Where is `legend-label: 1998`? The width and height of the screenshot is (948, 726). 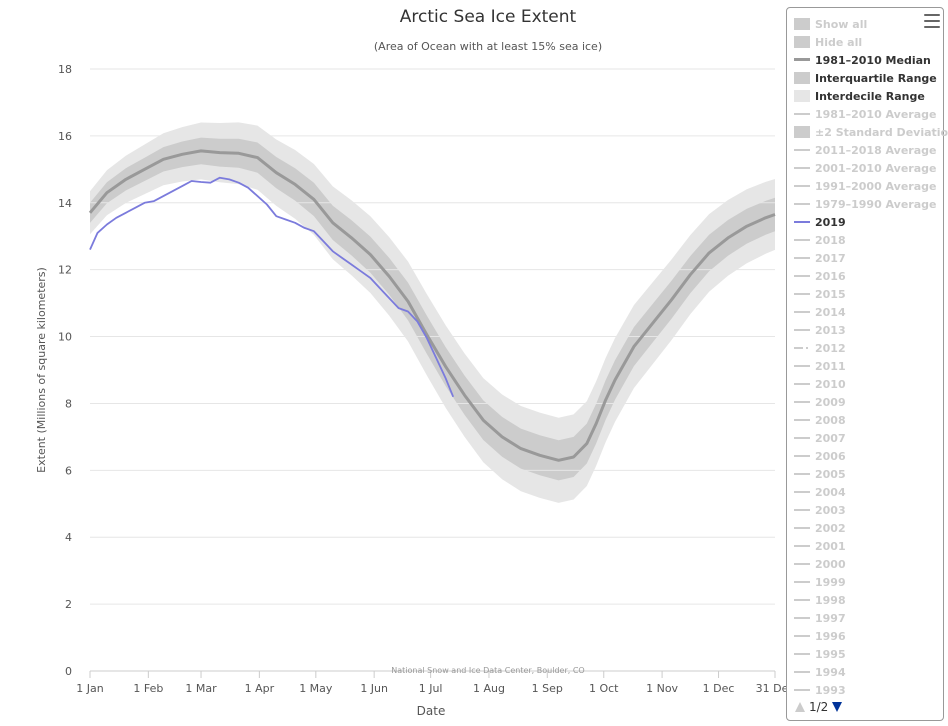 legend-label: 1998 is located at coordinates (830, 600).